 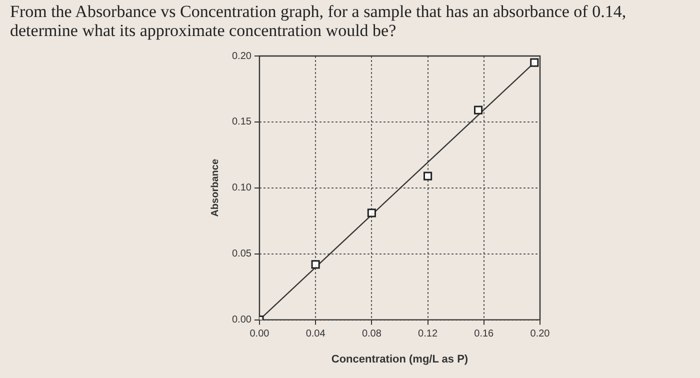 What do you see at coordinates (316, 334) in the screenshot?
I see `x-tick-label: 0.04` at bounding box center [316, 334].